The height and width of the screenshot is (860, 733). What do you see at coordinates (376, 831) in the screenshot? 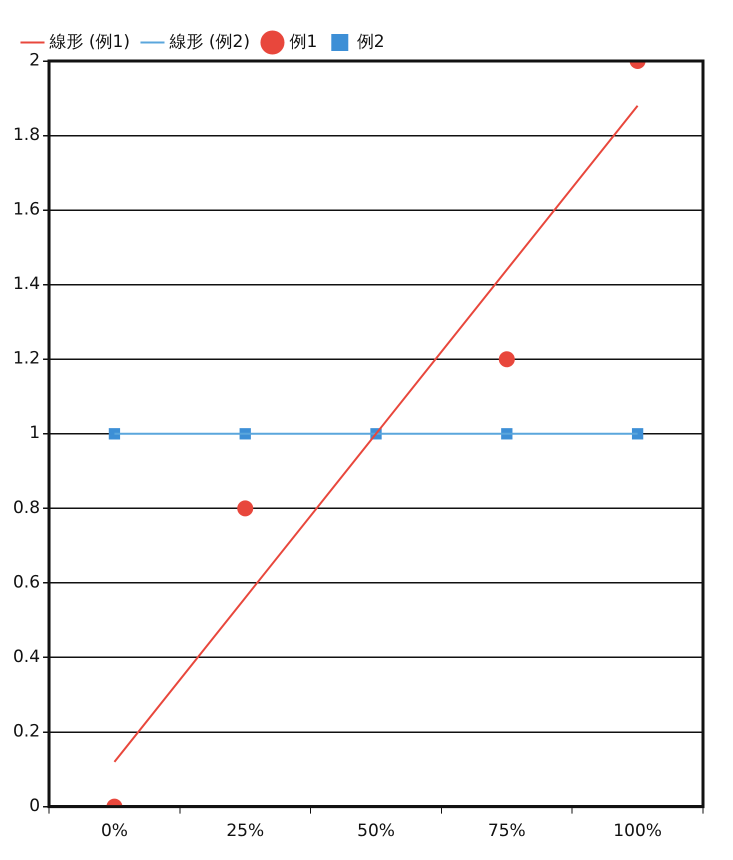
I see `x-tick-label: 50%` at bounding box center [376, 831].